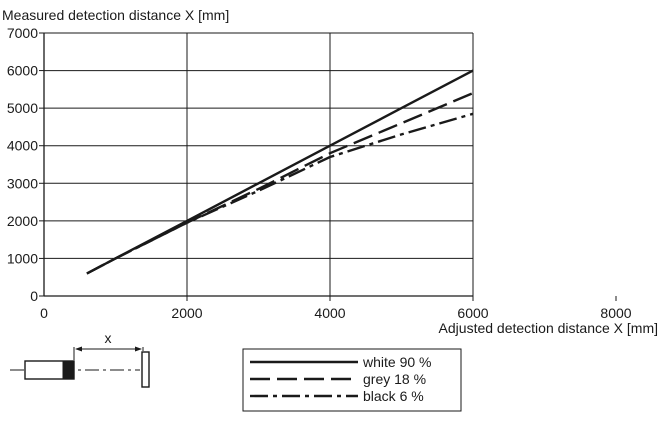  I want to click on y-tick-label: 5000, so click(22, 108).